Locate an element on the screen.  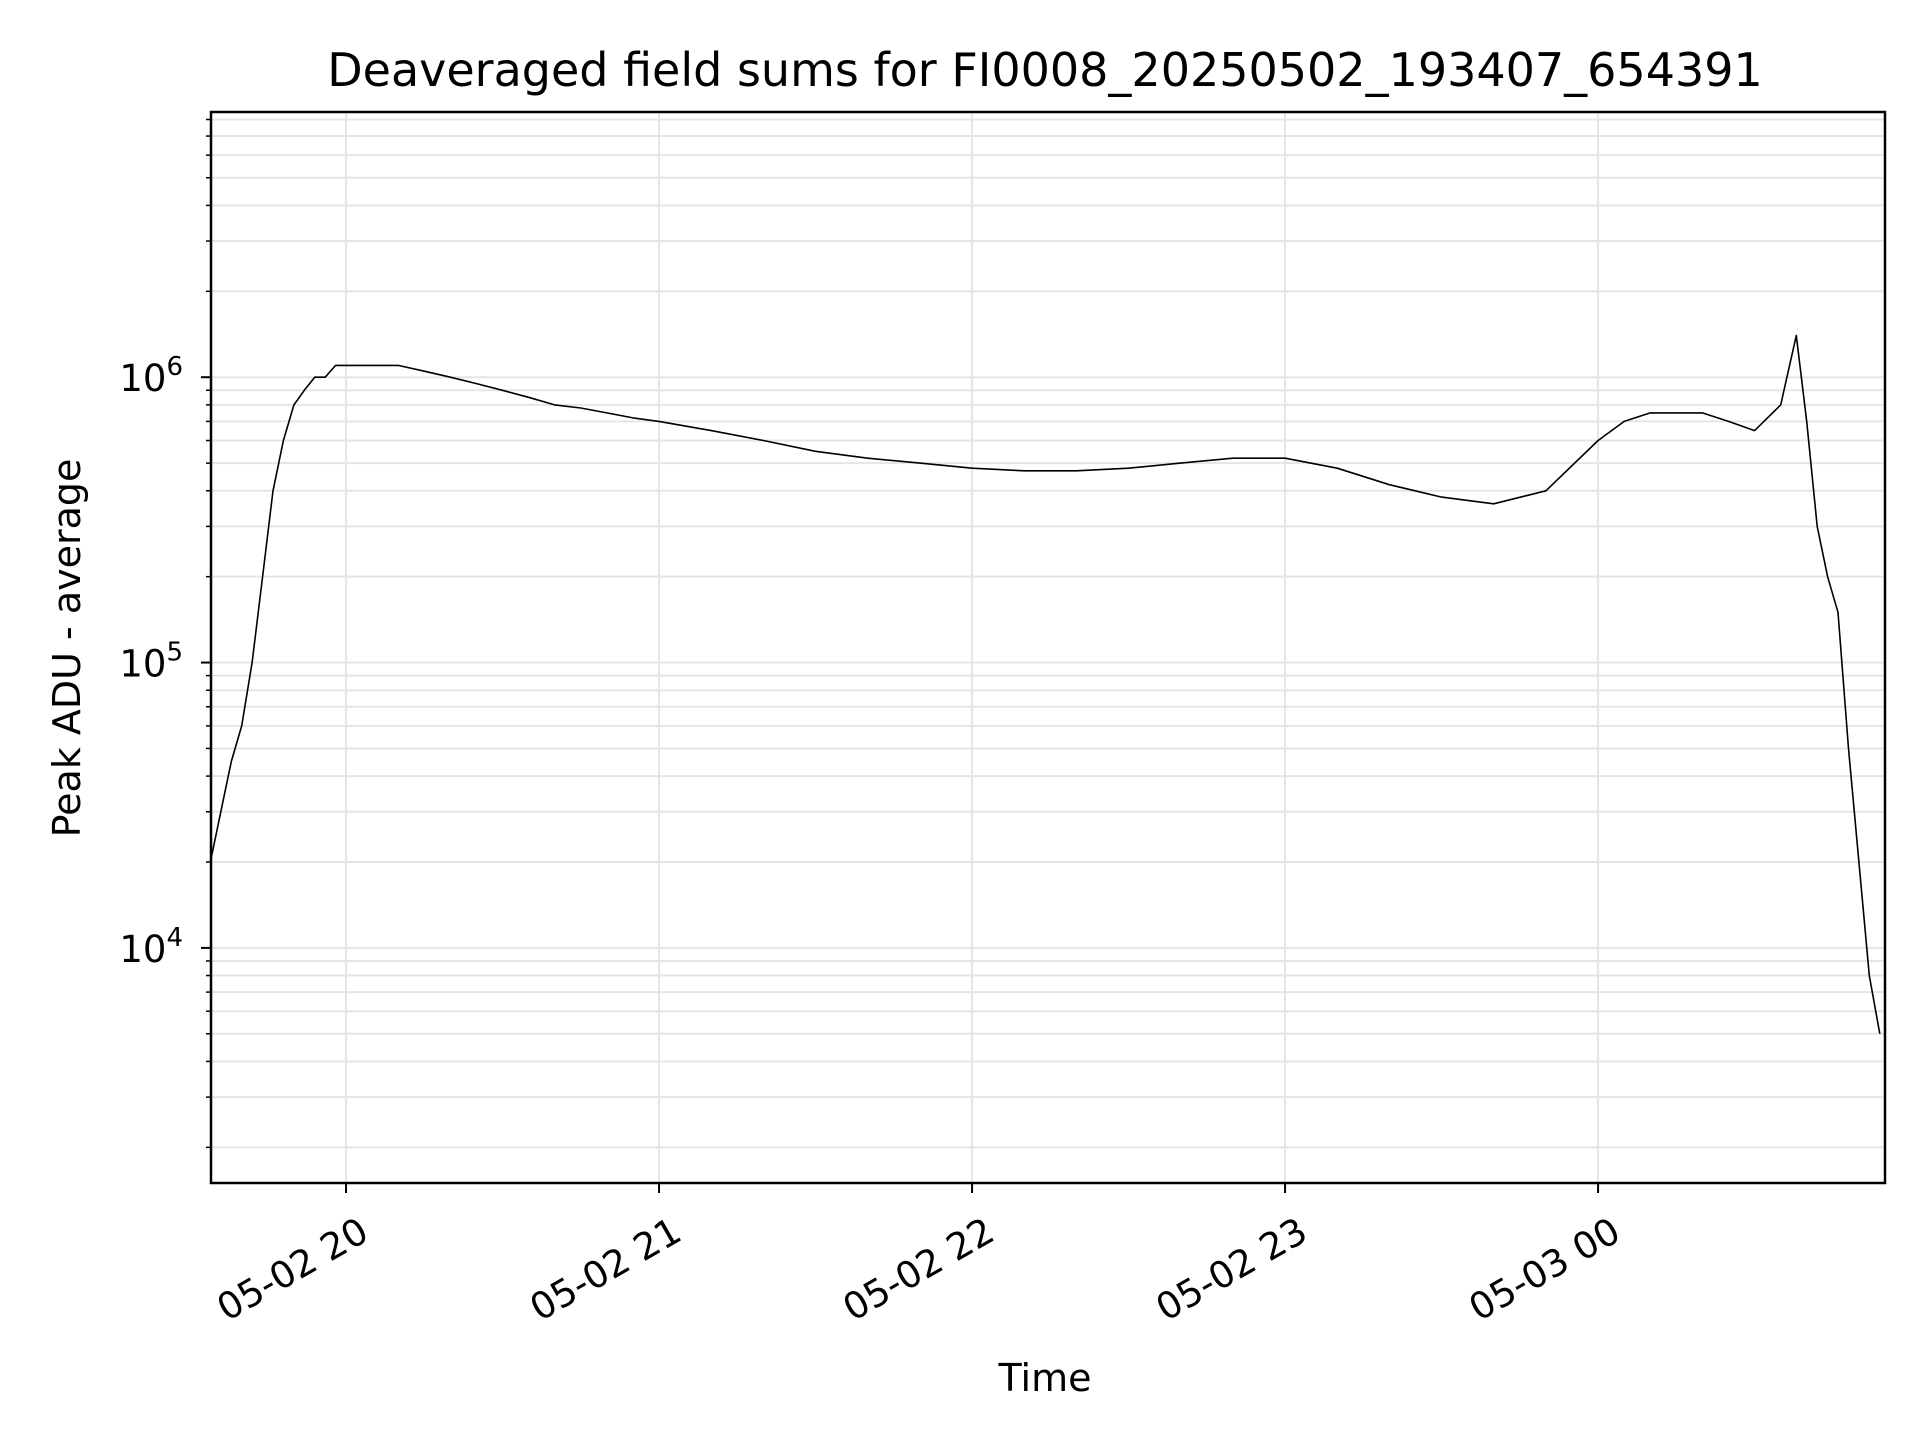
y-tick-label: 10⁶ is located at coordinates (151, 376).